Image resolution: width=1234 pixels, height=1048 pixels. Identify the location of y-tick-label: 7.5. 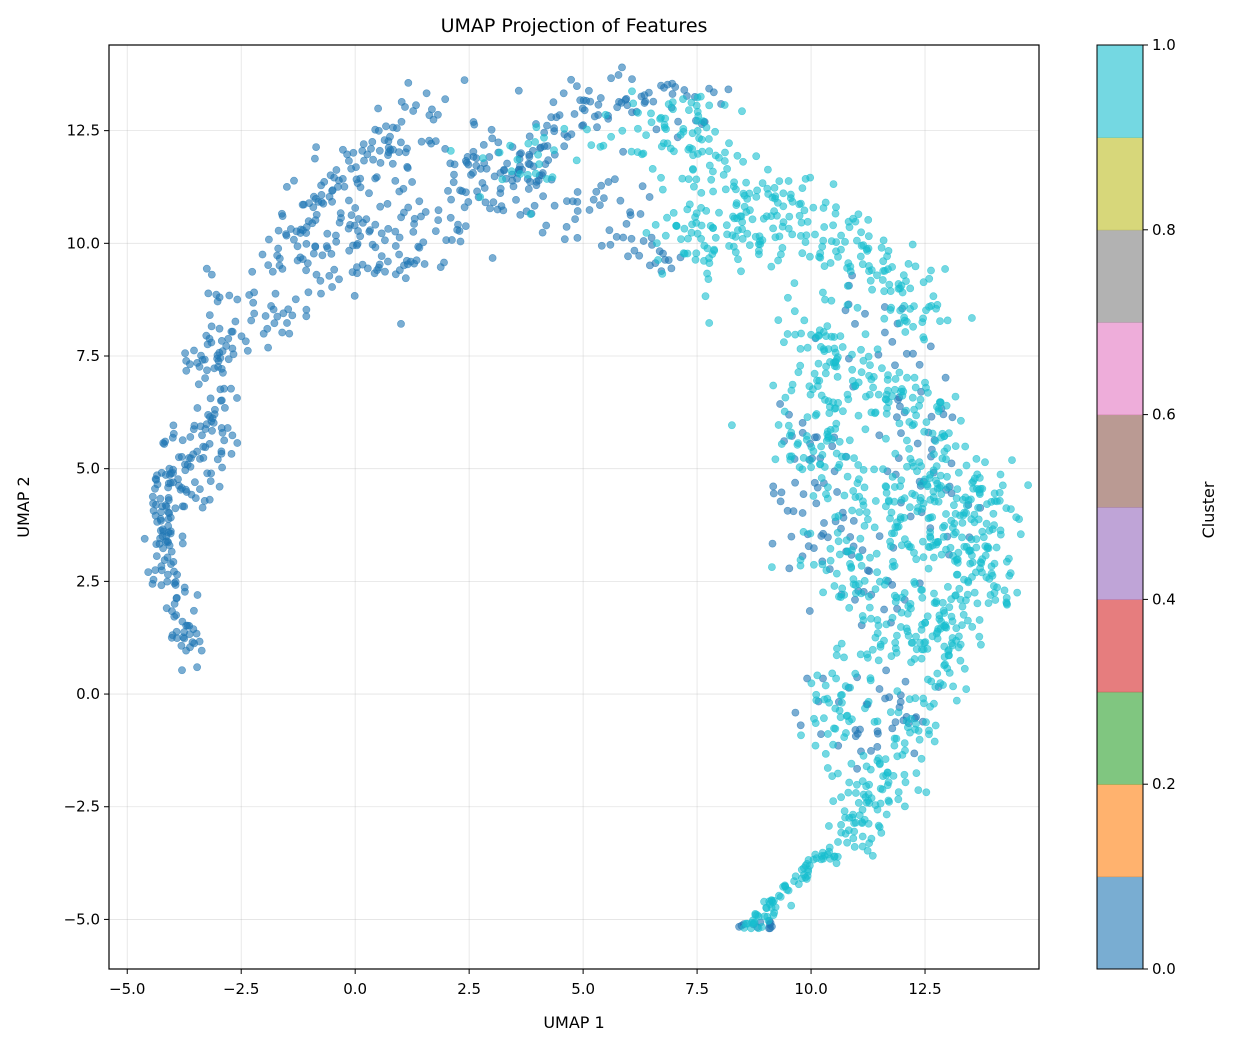
(88, 356).